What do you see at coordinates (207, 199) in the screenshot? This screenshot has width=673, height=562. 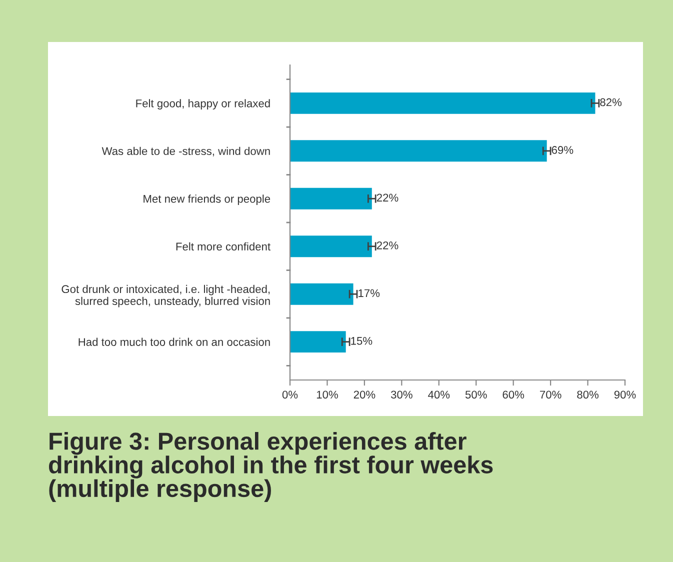 I see `y-tick-label: Met new friends or people` at bounding box center [207, 199].